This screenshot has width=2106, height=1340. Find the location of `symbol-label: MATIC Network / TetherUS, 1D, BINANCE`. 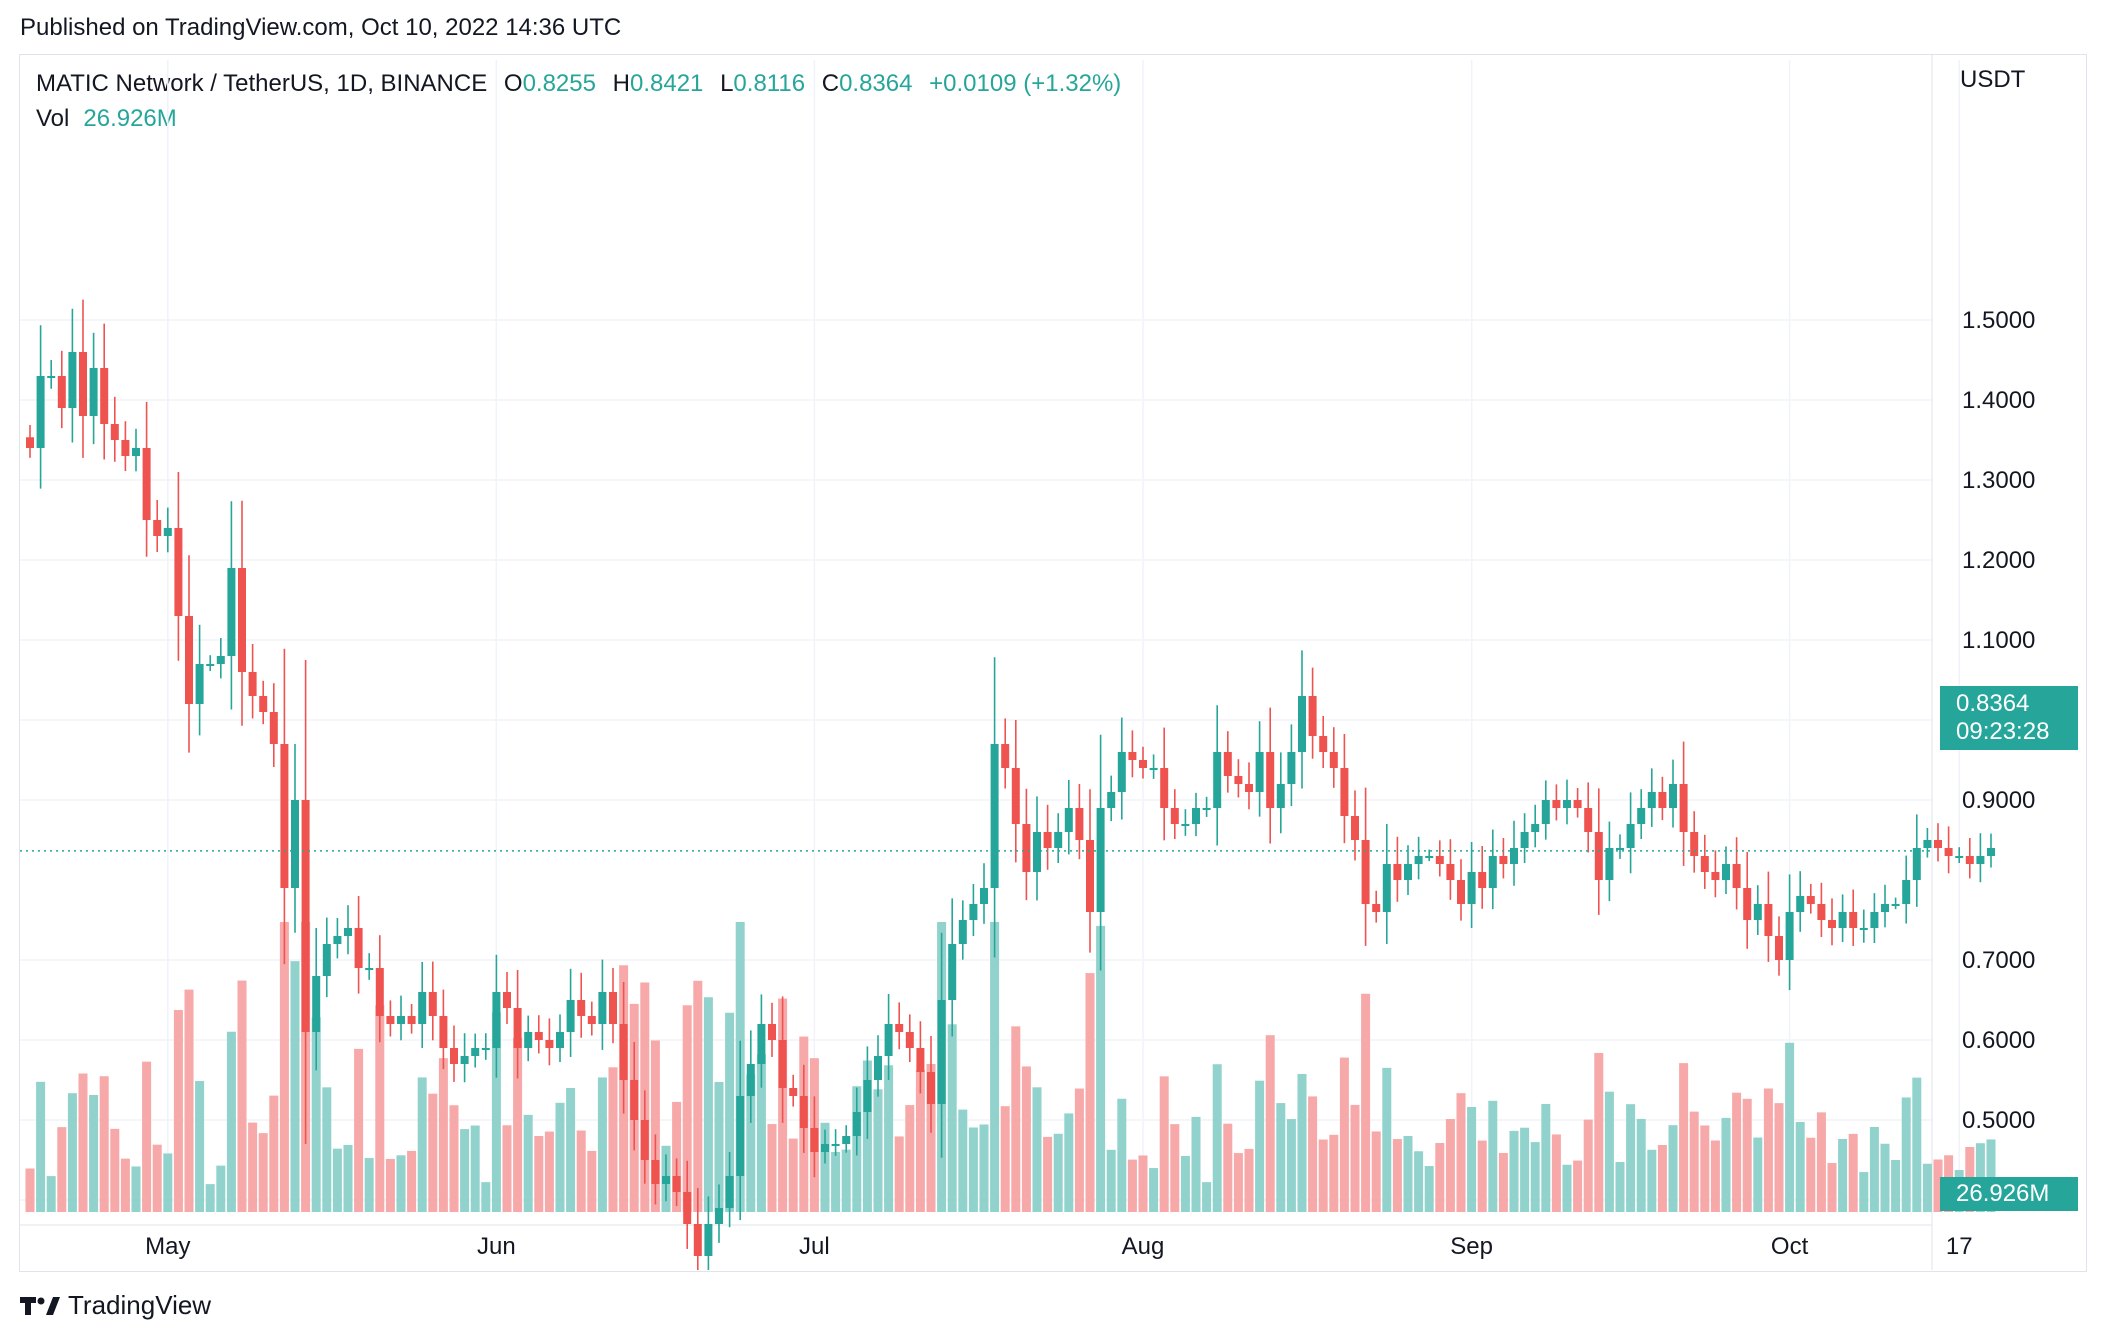

symbol-label: MATIC Network / TetherUS, 1D, BINANCE is located at coordinates (262, 83).